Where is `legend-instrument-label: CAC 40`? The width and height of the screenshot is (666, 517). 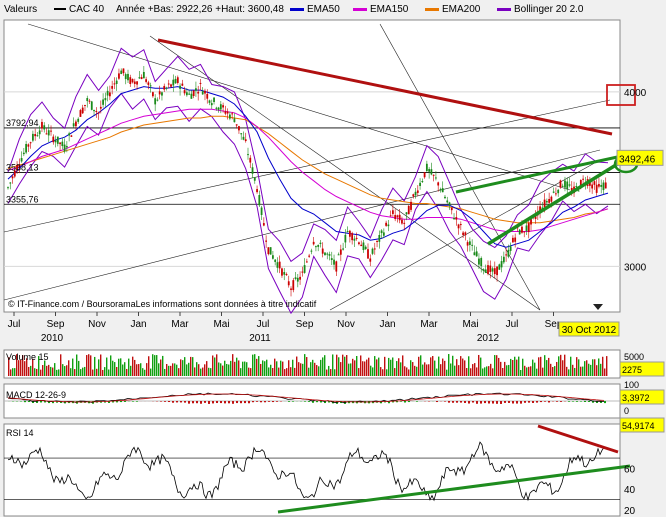 legend-instrument-label: CAC 40 is located at coordinates (87, 9).